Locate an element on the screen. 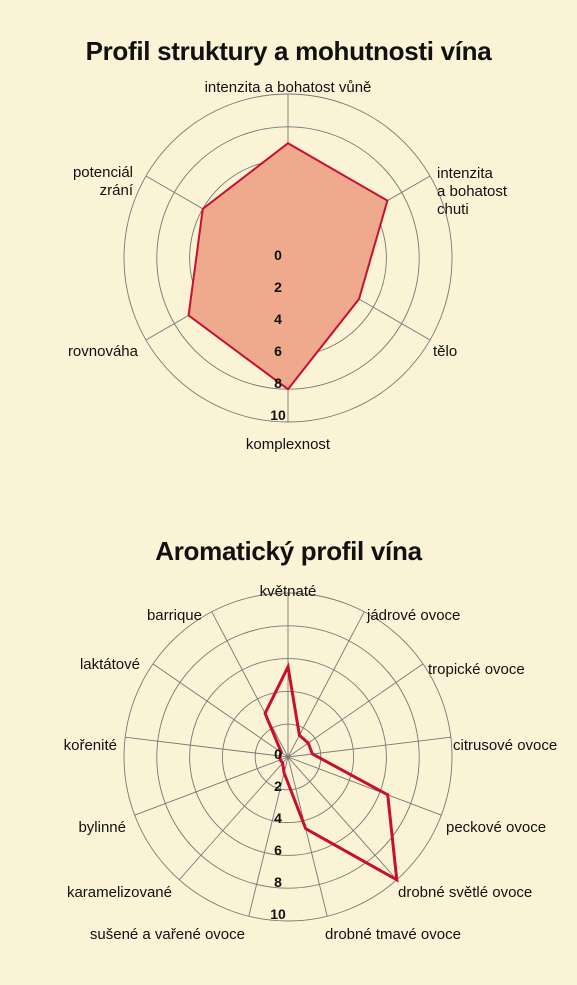  axis-label: rovnováha is located at coordinates (103, 351).